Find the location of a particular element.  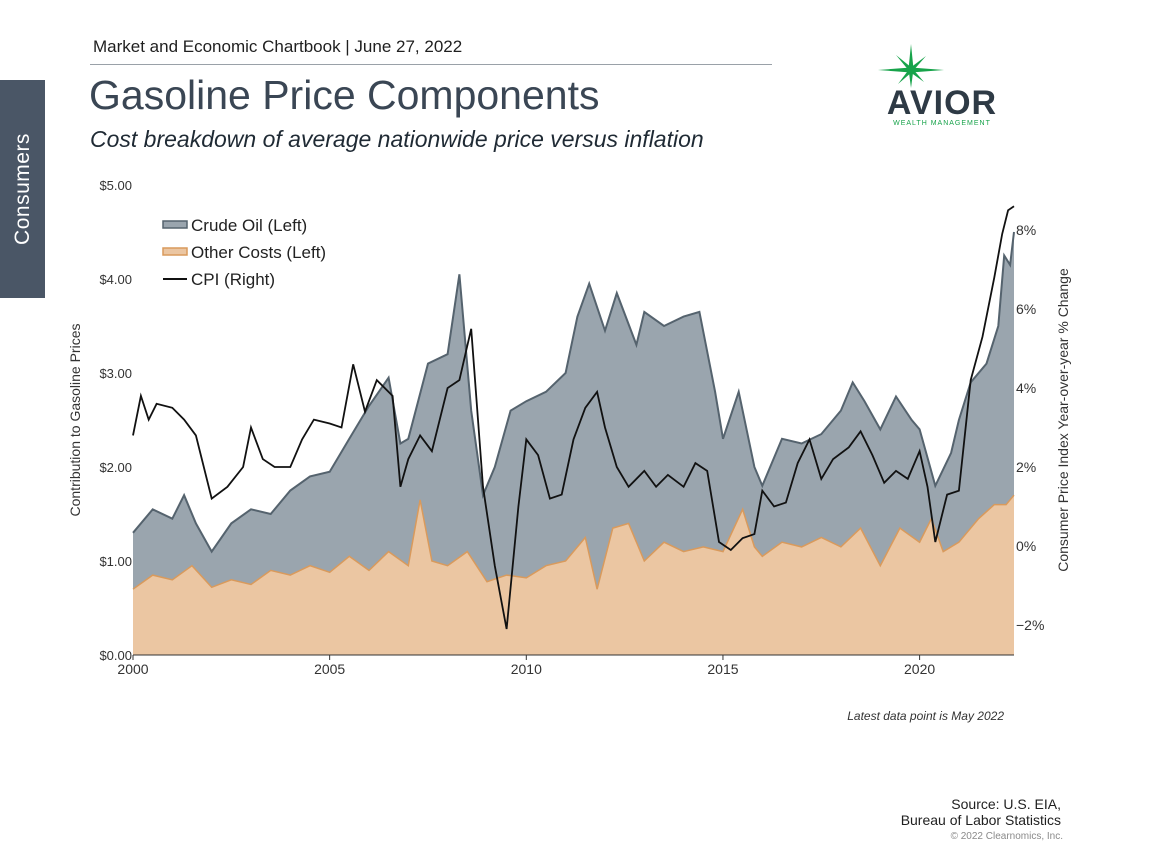

legend-label: CPI (Right) is located at coordinates (233, 279).